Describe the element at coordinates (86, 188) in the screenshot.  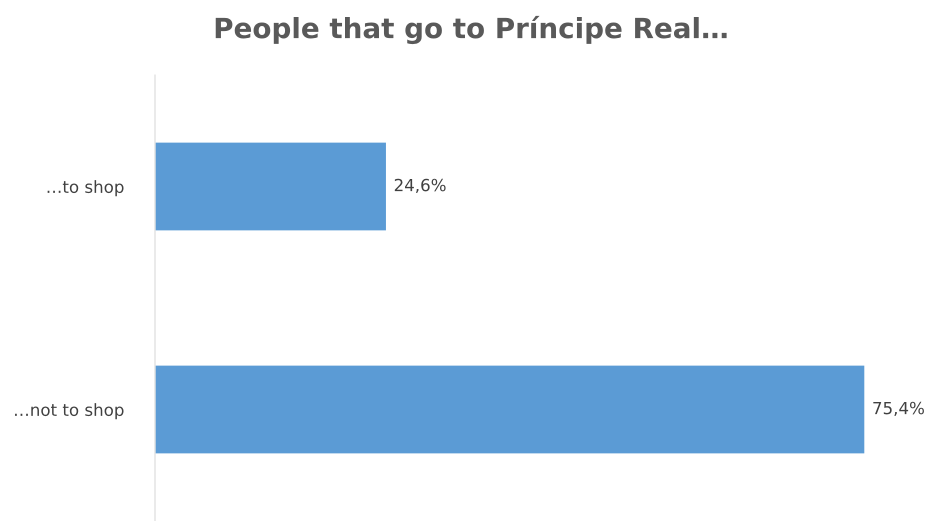
I see `y-tick-label: …to shop` at that location.